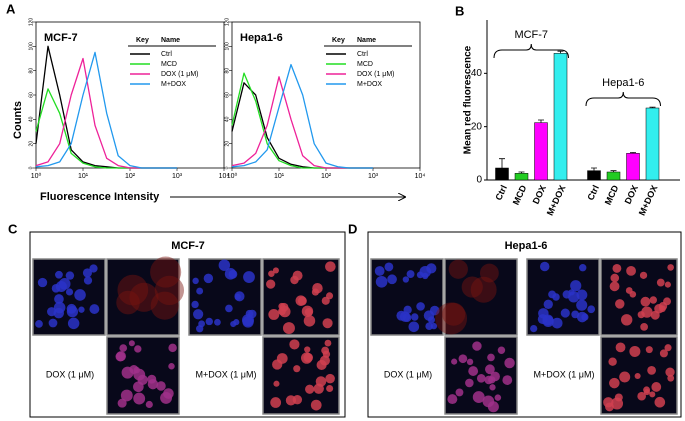 This screenshot has height=421, width=685. What do you see at coordinates (279, 176) in the screenshot?
I see `x-tick-label: 10¹` at bounding box center [279, 176].